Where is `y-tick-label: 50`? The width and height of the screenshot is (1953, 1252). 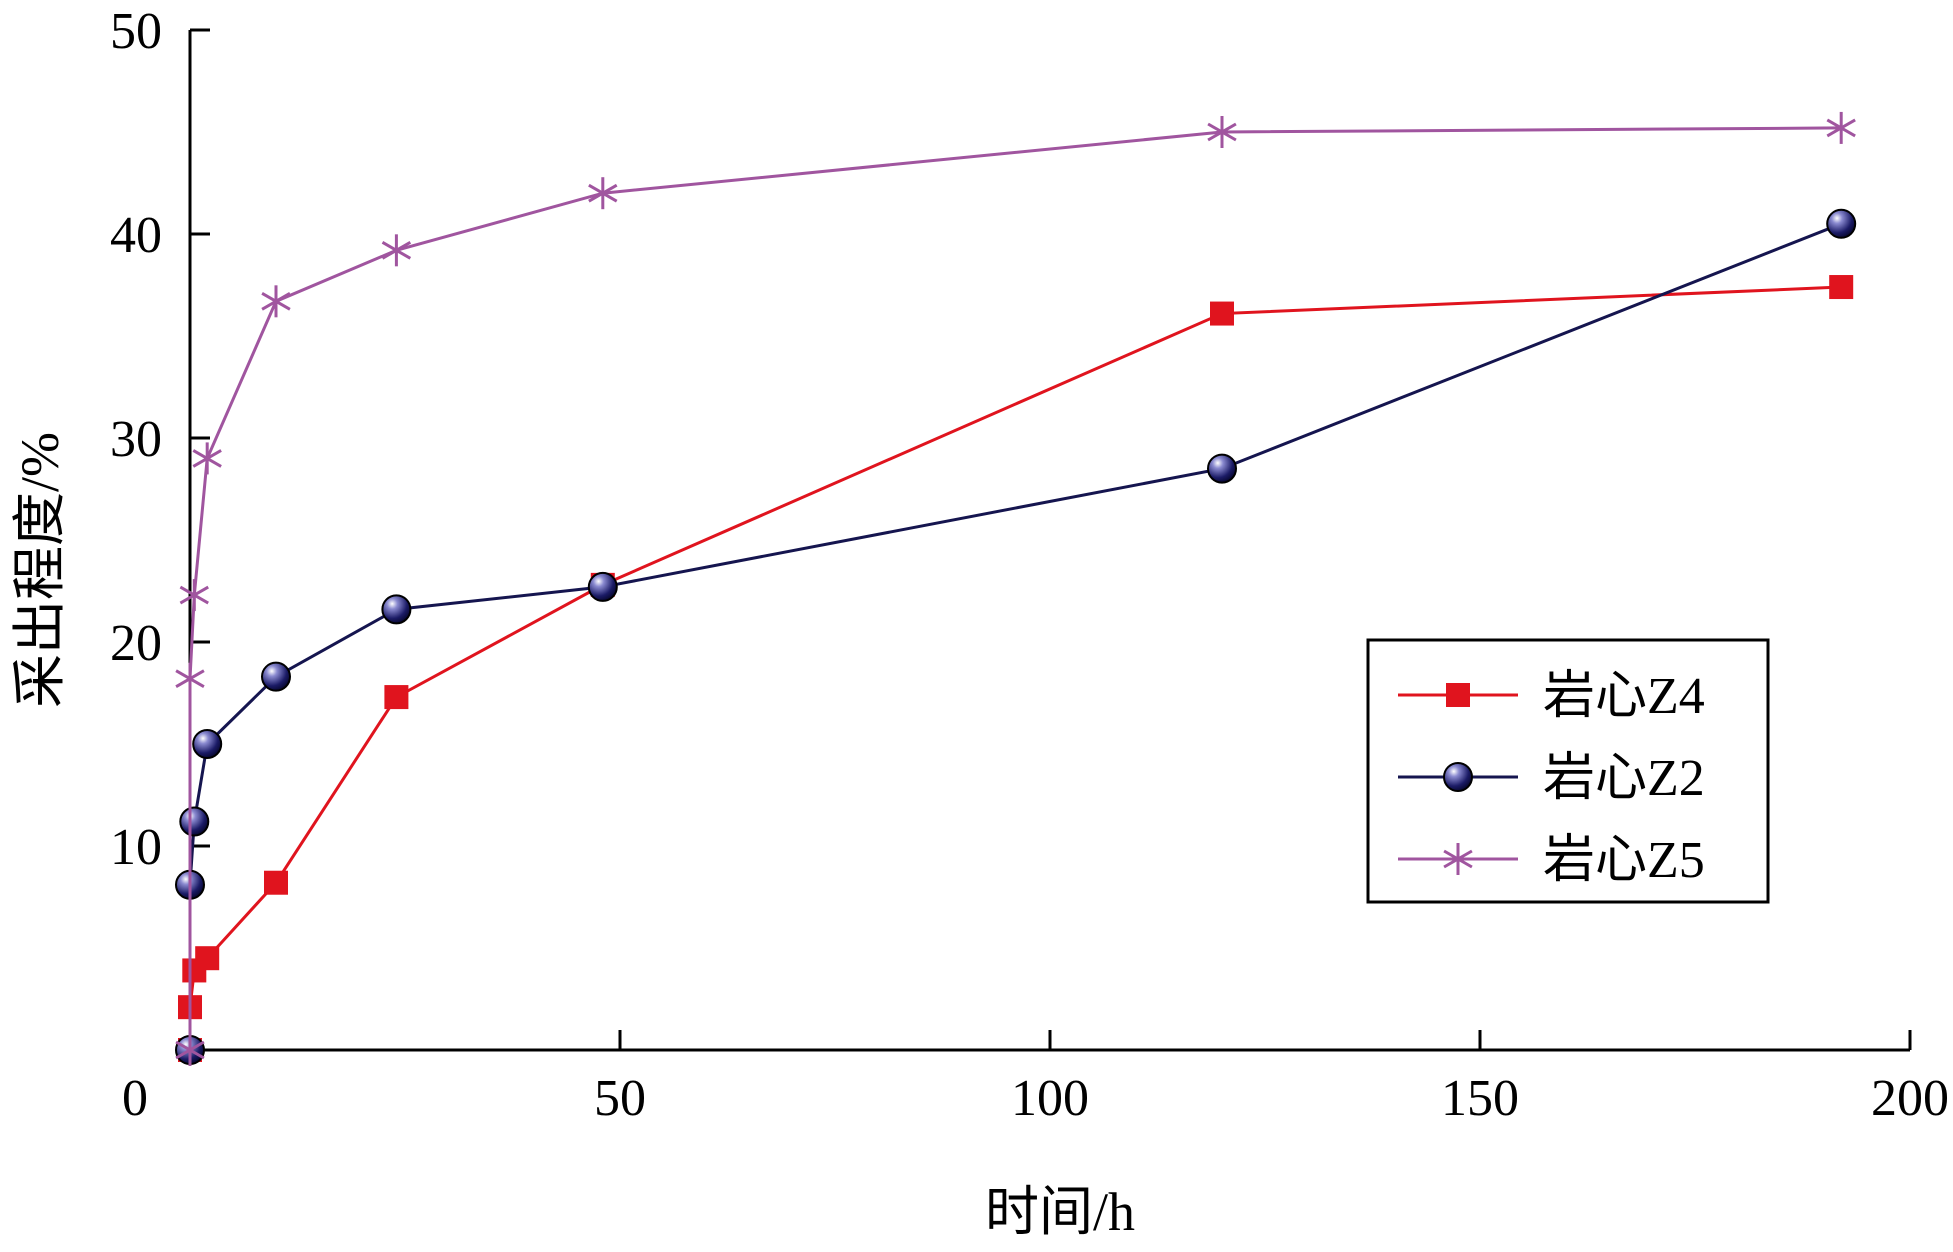 y-tick-label: 50 is located at coordinates (136, 31).